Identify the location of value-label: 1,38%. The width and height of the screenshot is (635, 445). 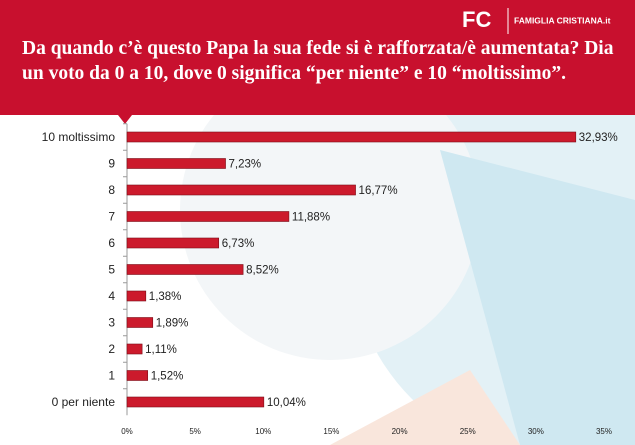
(165, 297).